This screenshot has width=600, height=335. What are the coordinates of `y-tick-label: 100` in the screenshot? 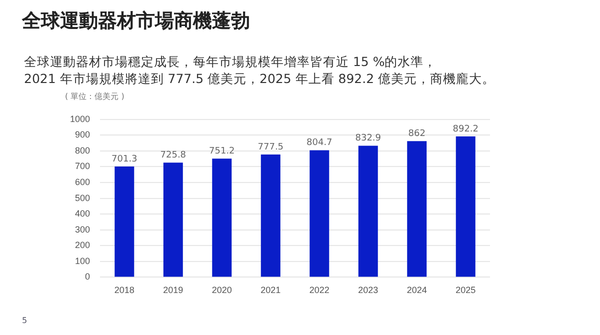 It's located at (82, 261).